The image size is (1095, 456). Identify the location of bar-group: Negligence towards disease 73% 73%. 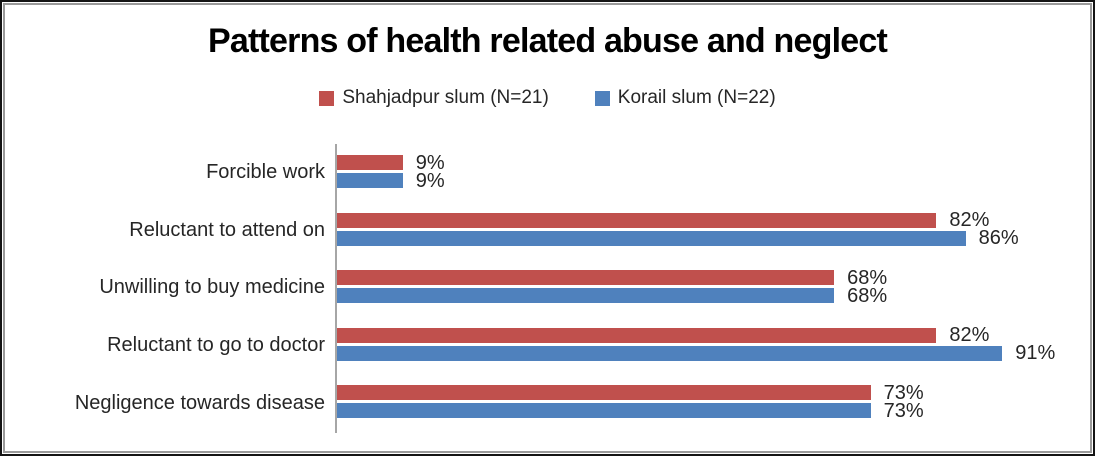
(547, 403).